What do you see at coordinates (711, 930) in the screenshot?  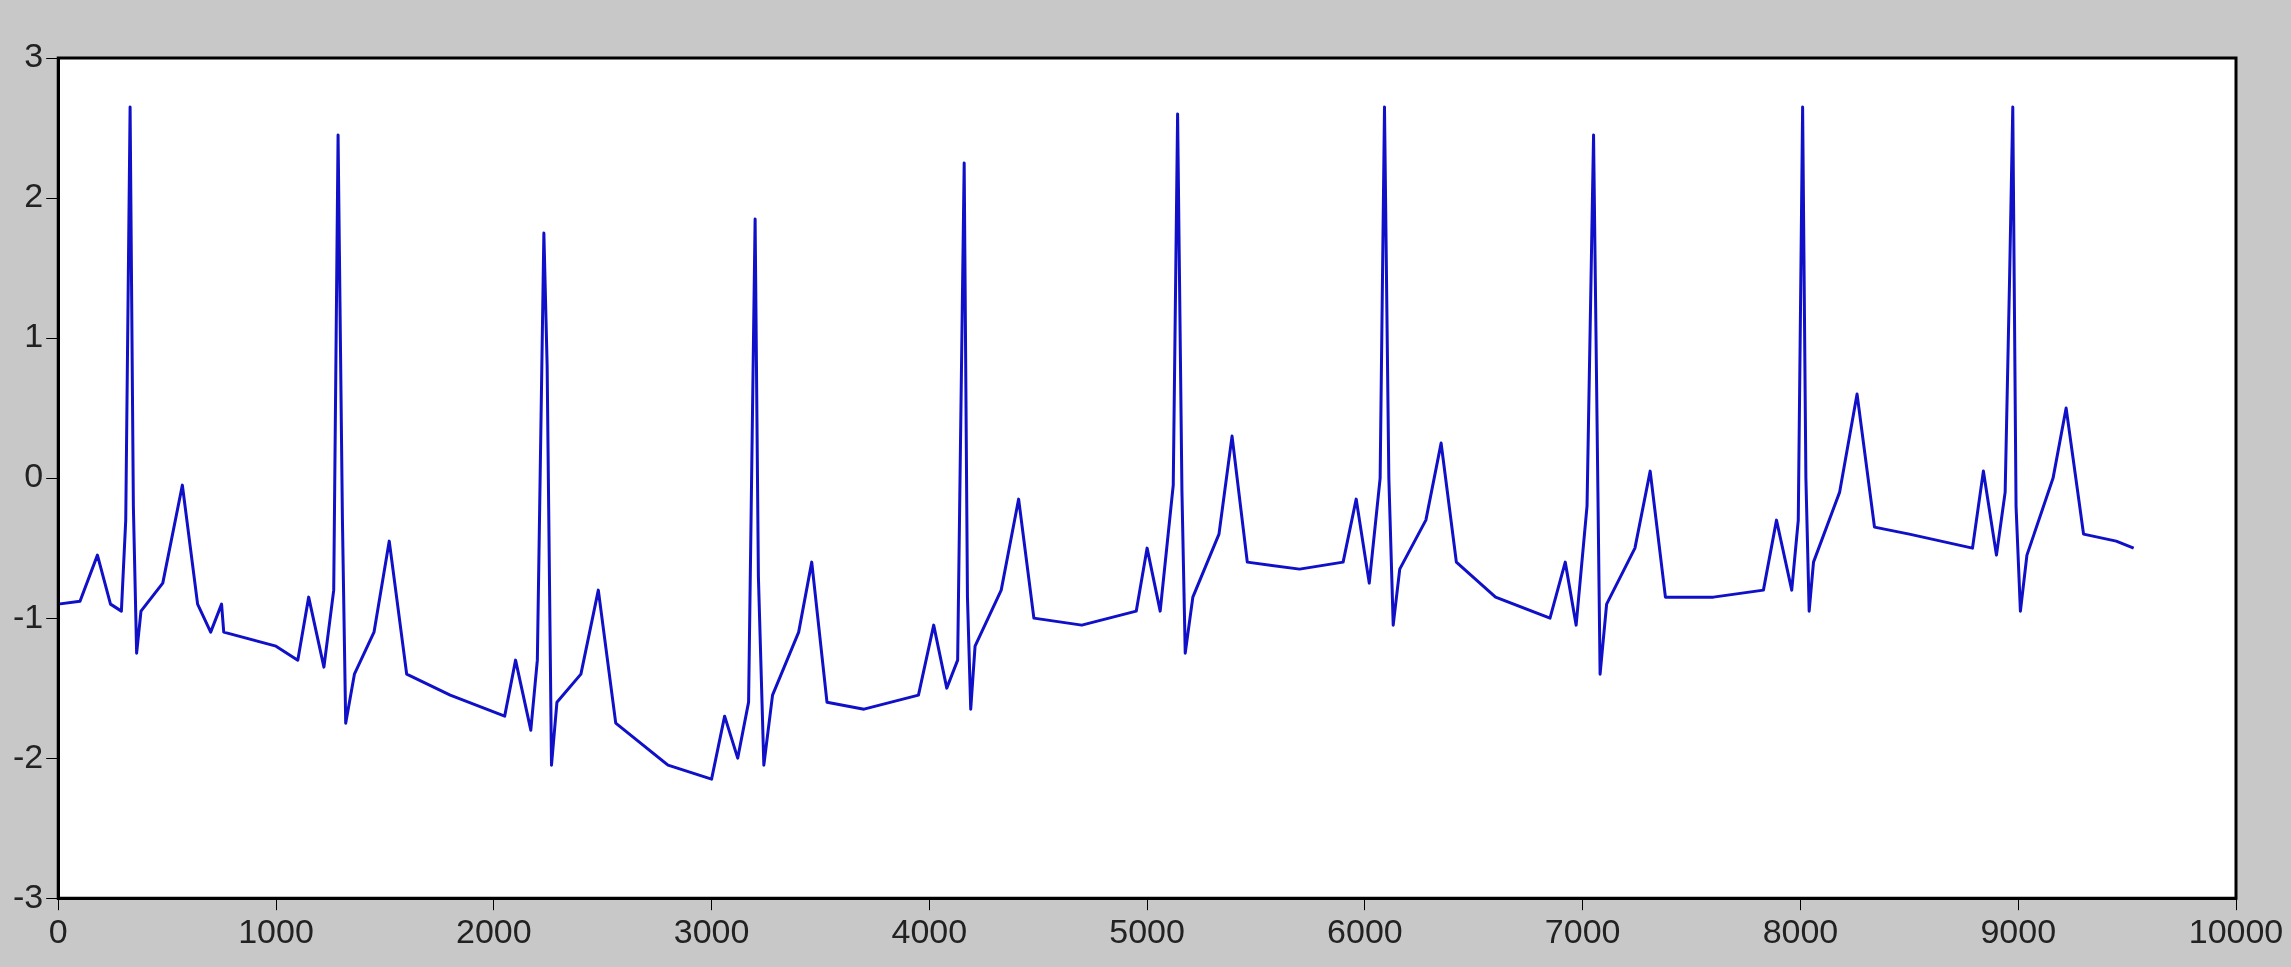 I see `x-tick-label: 3000` at bounding box center [711, 930].